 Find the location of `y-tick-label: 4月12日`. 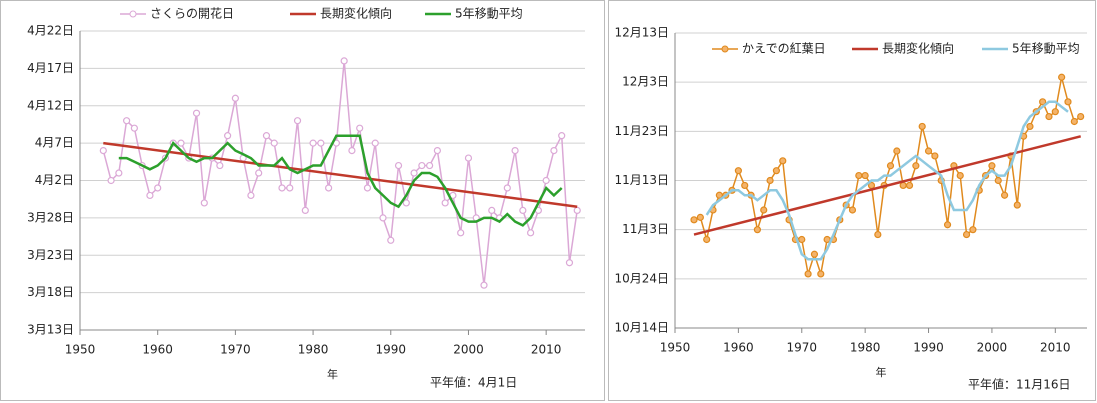

y-tick-label: 4月12日 is located at coordinates (50, 105).